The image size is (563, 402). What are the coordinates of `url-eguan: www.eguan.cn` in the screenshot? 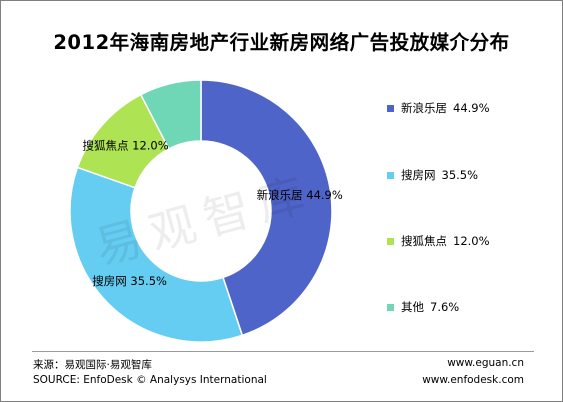 It's located at (485, 363).